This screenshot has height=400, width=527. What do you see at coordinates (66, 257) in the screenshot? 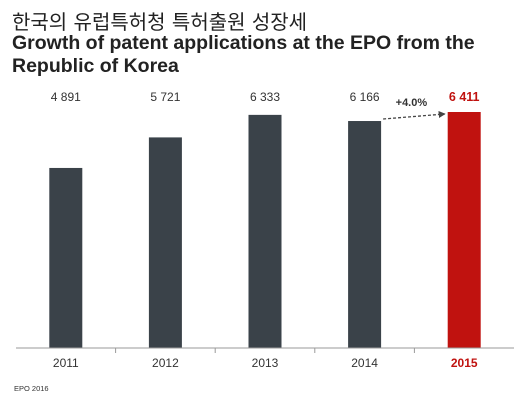
I see `bar-2011` at bounding box center [66, 257].